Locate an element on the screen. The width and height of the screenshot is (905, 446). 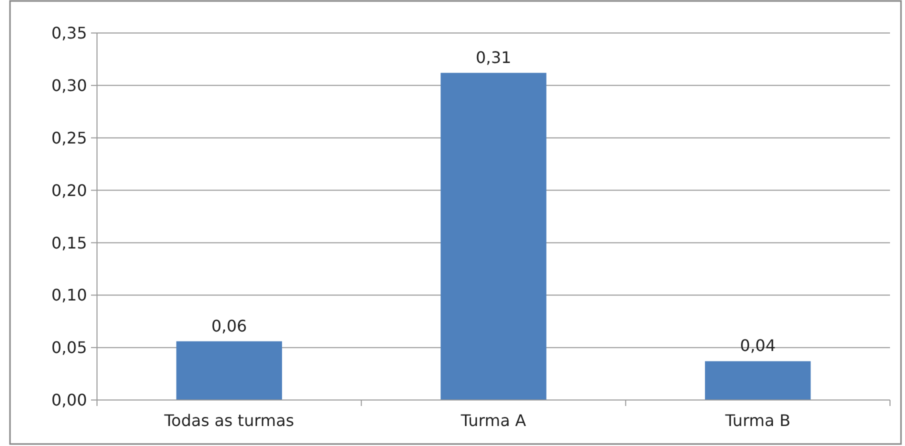
y-tick-label: 0,35 is located at coordinates (69, 33).